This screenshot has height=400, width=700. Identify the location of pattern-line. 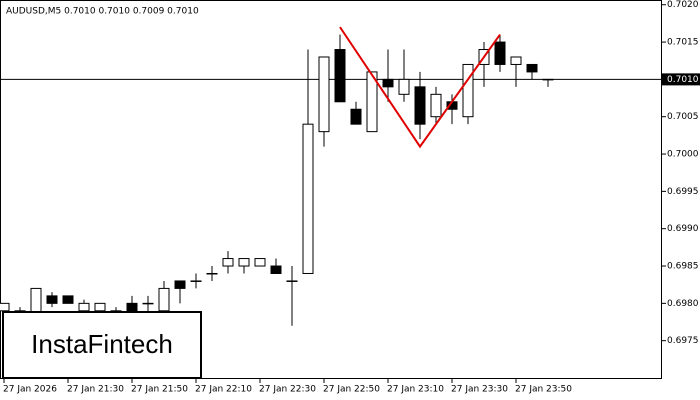
(420, 87).